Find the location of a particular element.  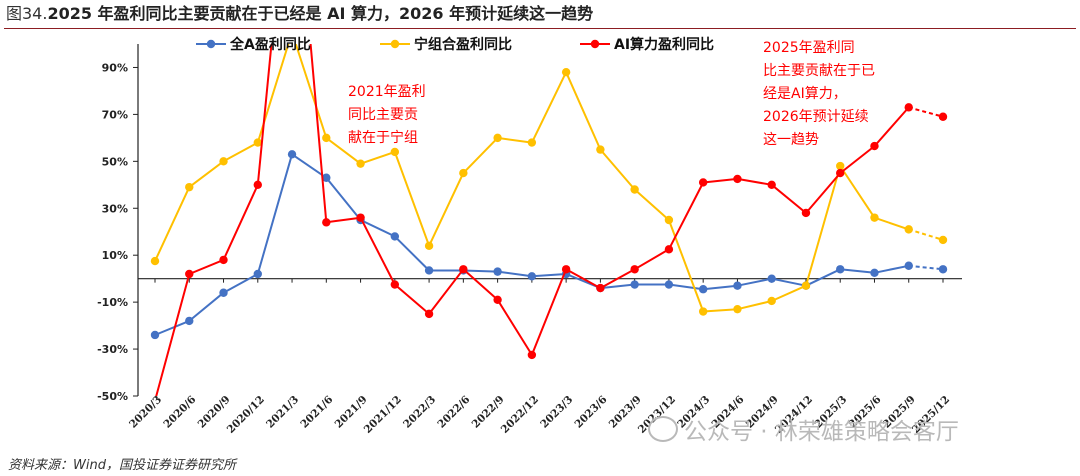

y-tick-label: 10% is located at coordinates (115, 255).